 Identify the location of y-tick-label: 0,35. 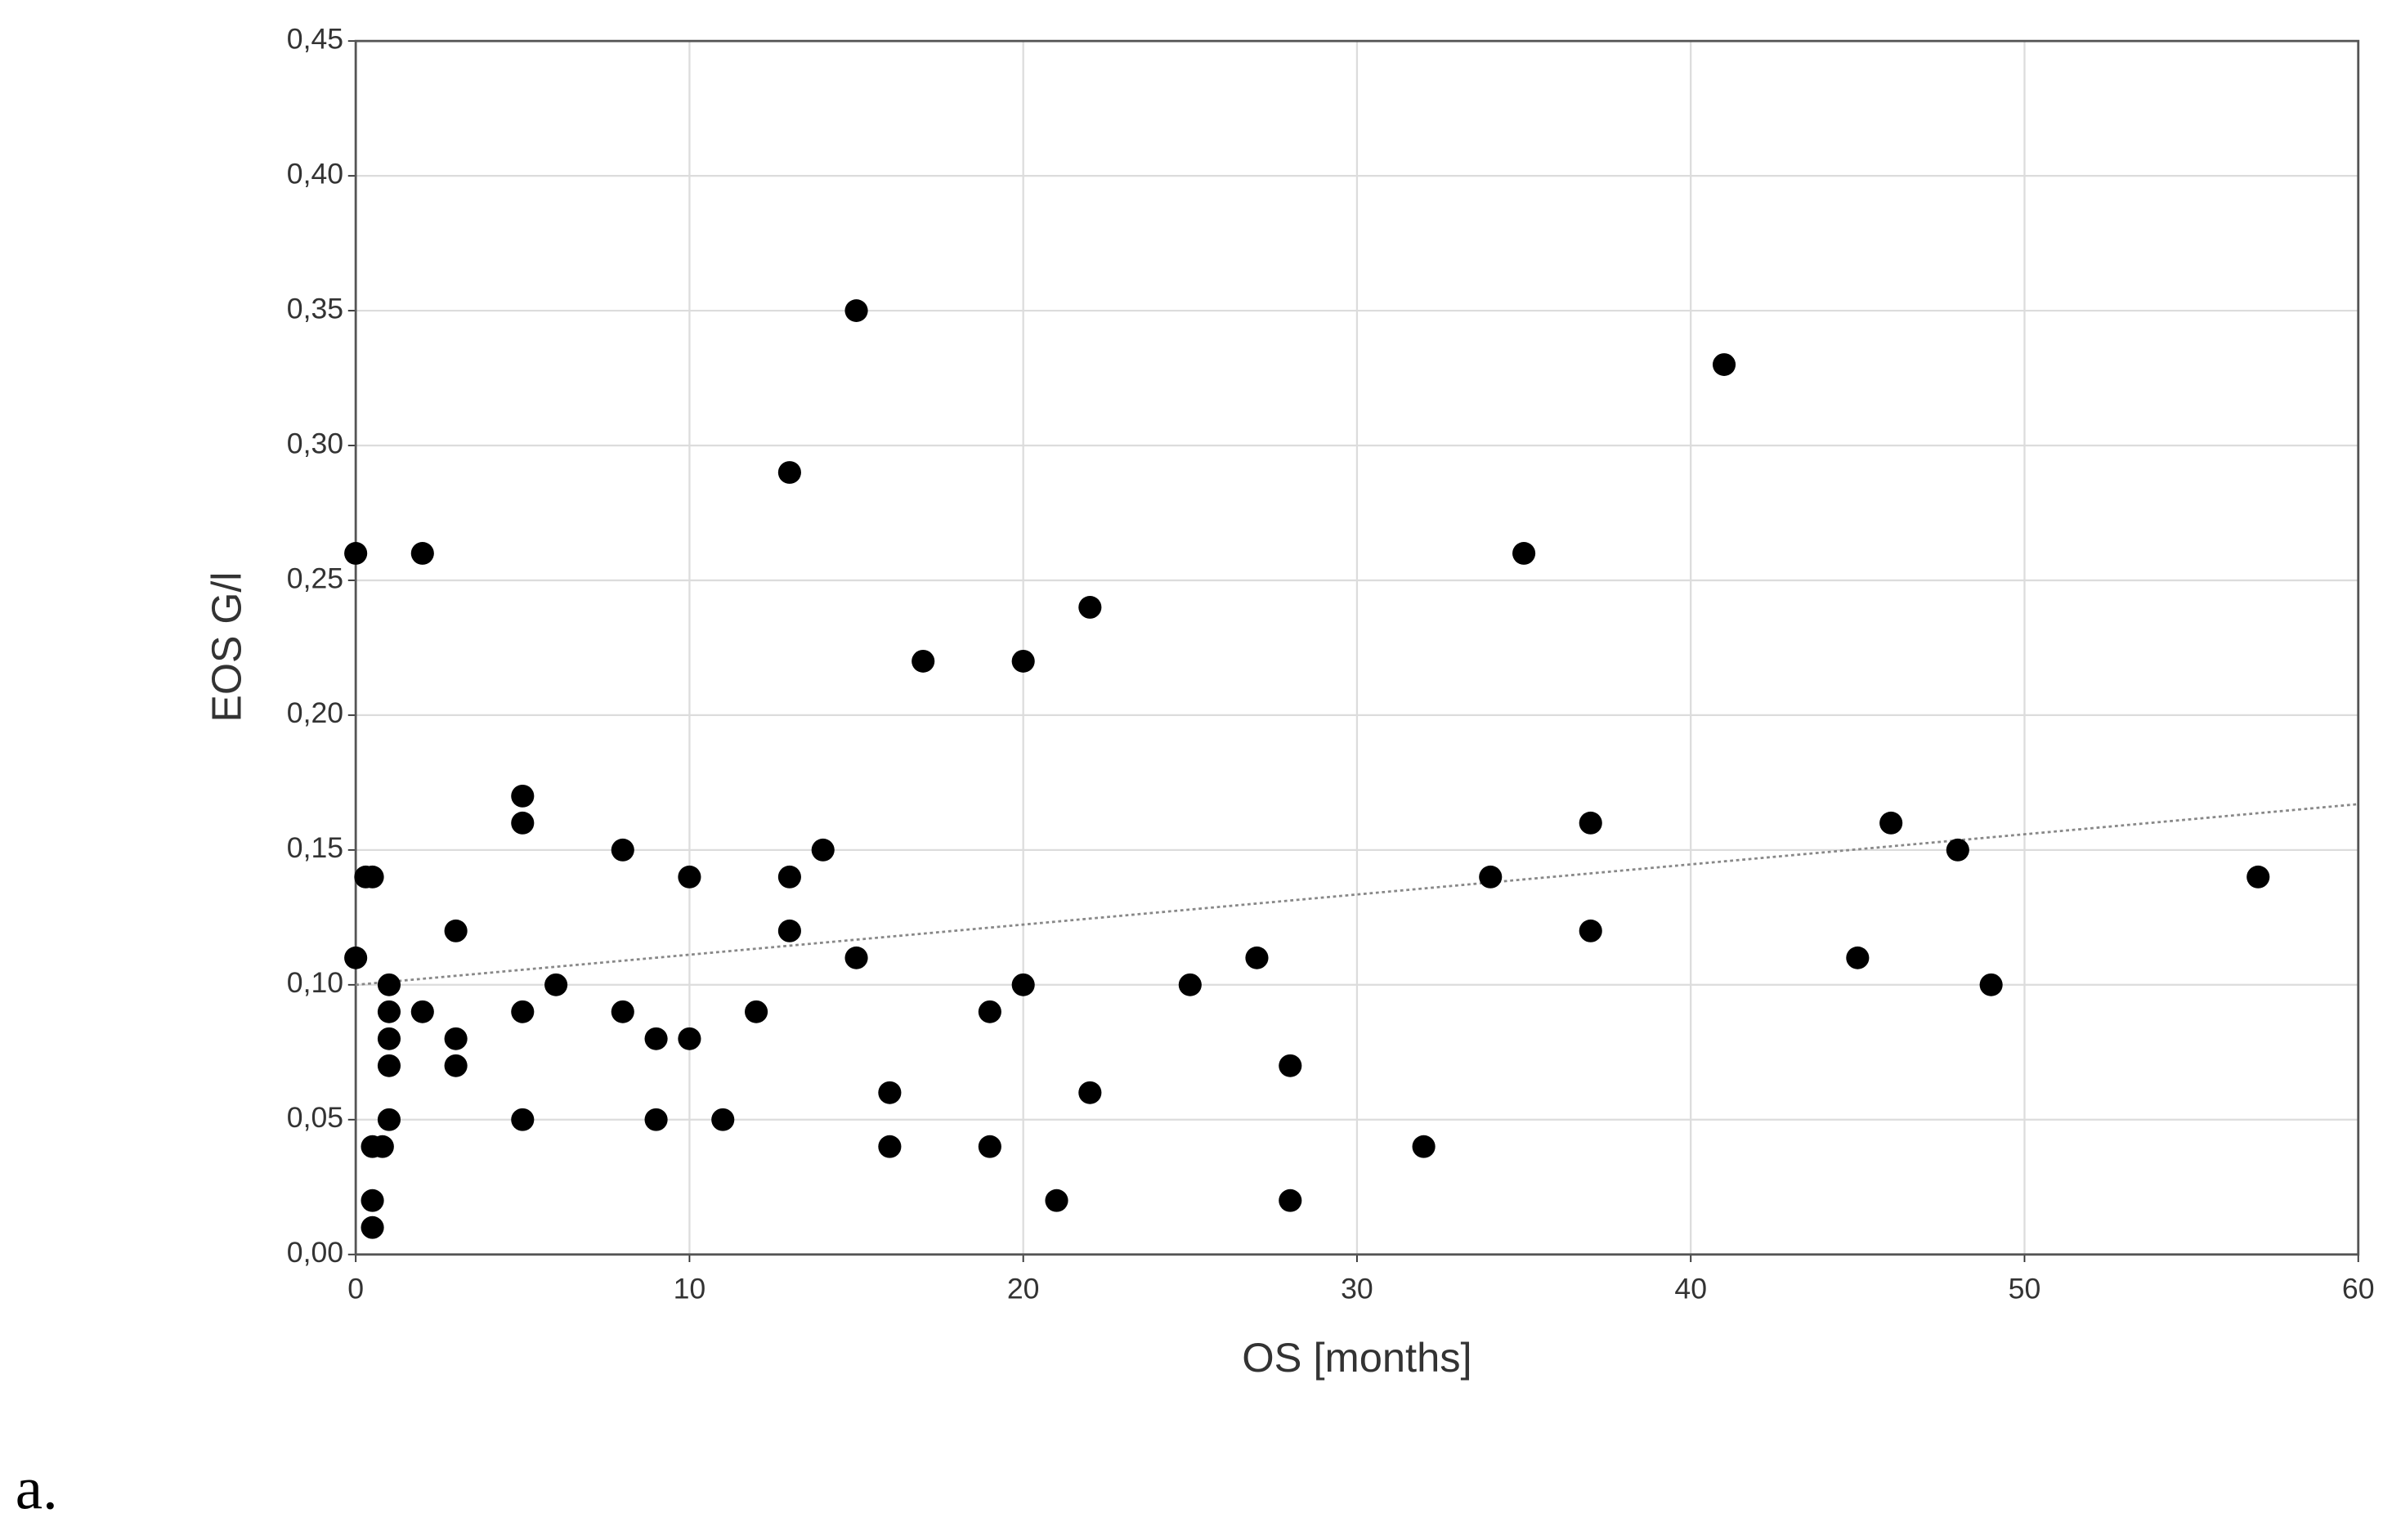
(315, 309).